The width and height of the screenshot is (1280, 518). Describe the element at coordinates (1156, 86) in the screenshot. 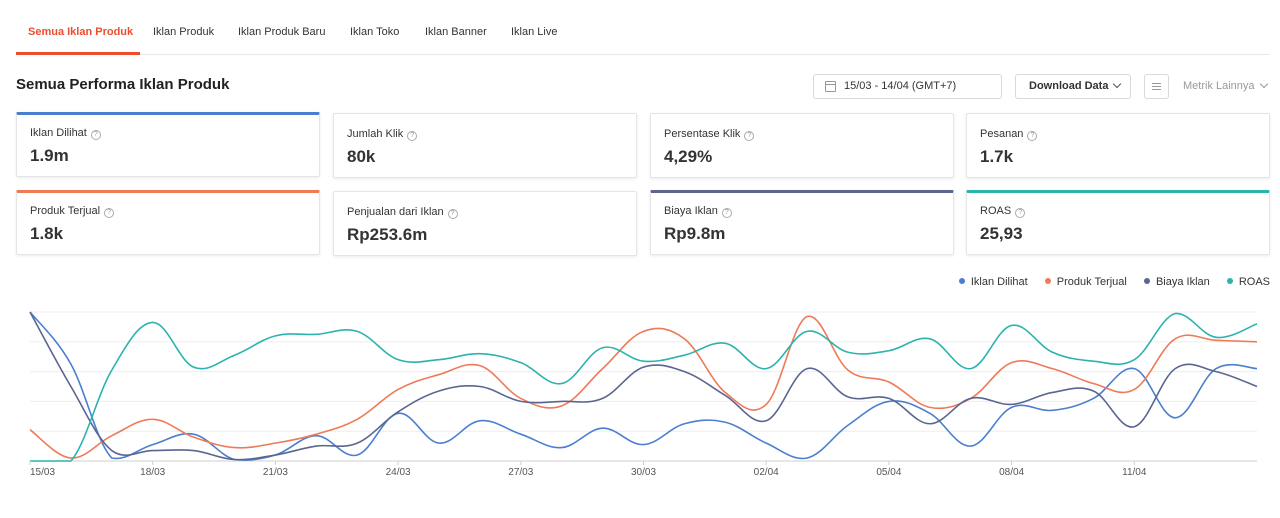

I see `metric-list-button` at that location.